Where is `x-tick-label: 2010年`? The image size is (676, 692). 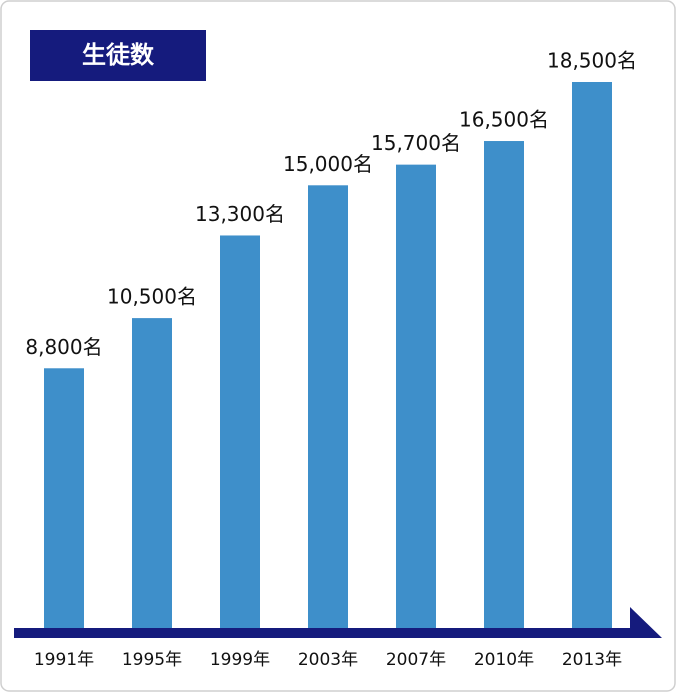 x-tick-label: 2010年 is located at coordinates (504, 660).